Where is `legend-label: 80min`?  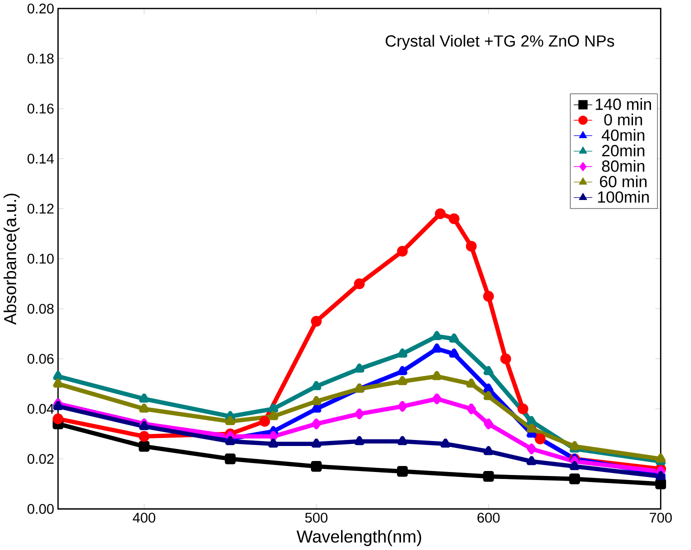 legend-label: 80min is located at coordinates (623, 166).